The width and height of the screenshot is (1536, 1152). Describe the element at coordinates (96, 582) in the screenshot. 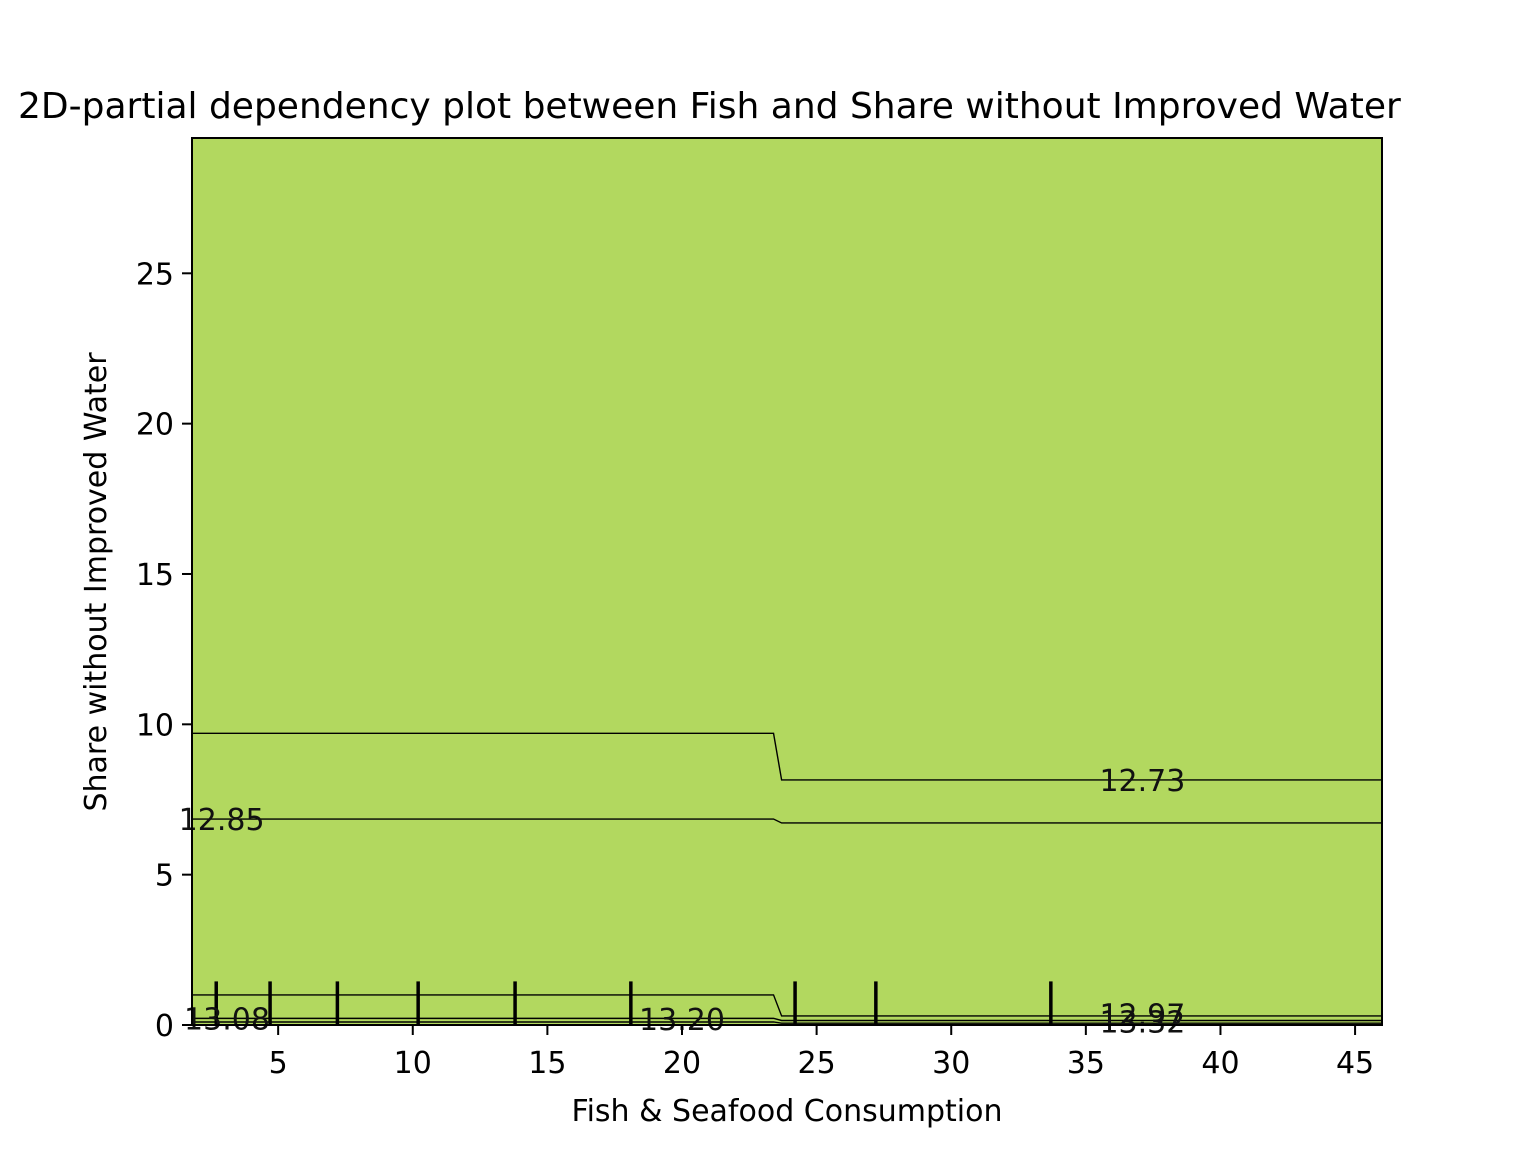

I see `y-axis-label: Share without Improved Water` at that location.